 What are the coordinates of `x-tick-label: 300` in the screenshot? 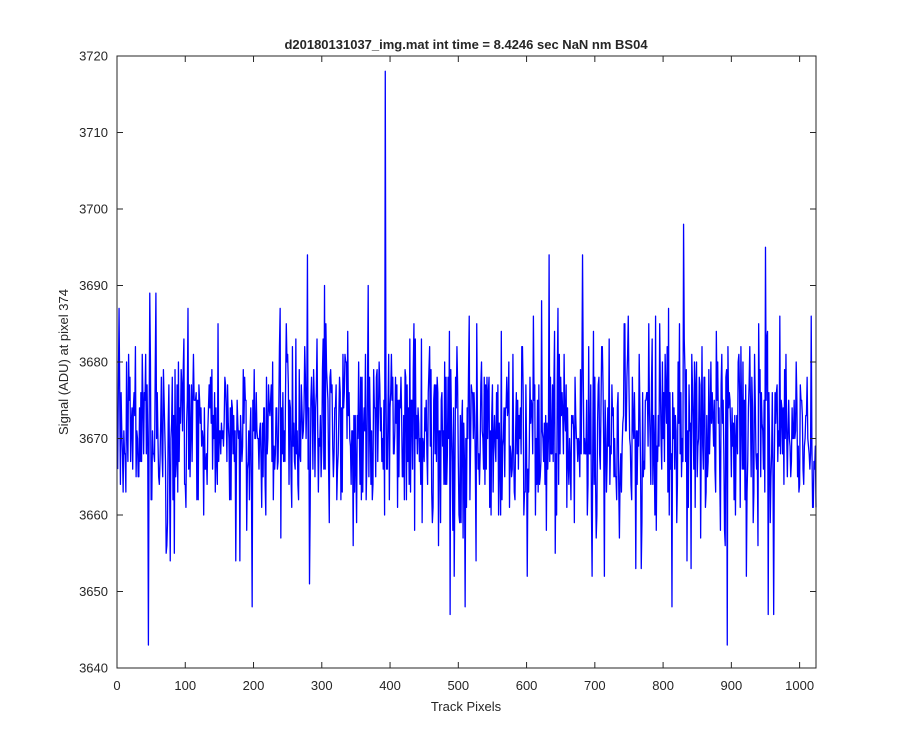 It's located at (322, 685).